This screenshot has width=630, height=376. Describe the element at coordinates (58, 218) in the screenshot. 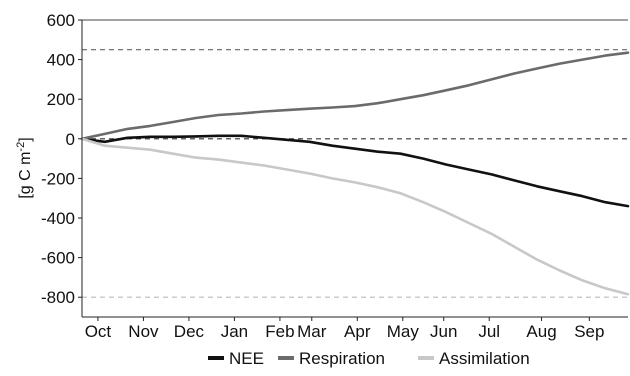

I see `y-tick-label: -400` at that location.